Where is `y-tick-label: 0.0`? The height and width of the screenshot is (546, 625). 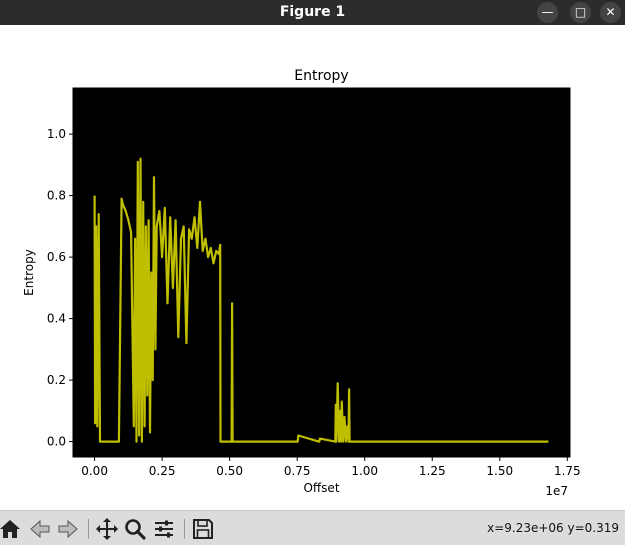 y-tick-label: 0.0 is located at coordinates (56, 442).